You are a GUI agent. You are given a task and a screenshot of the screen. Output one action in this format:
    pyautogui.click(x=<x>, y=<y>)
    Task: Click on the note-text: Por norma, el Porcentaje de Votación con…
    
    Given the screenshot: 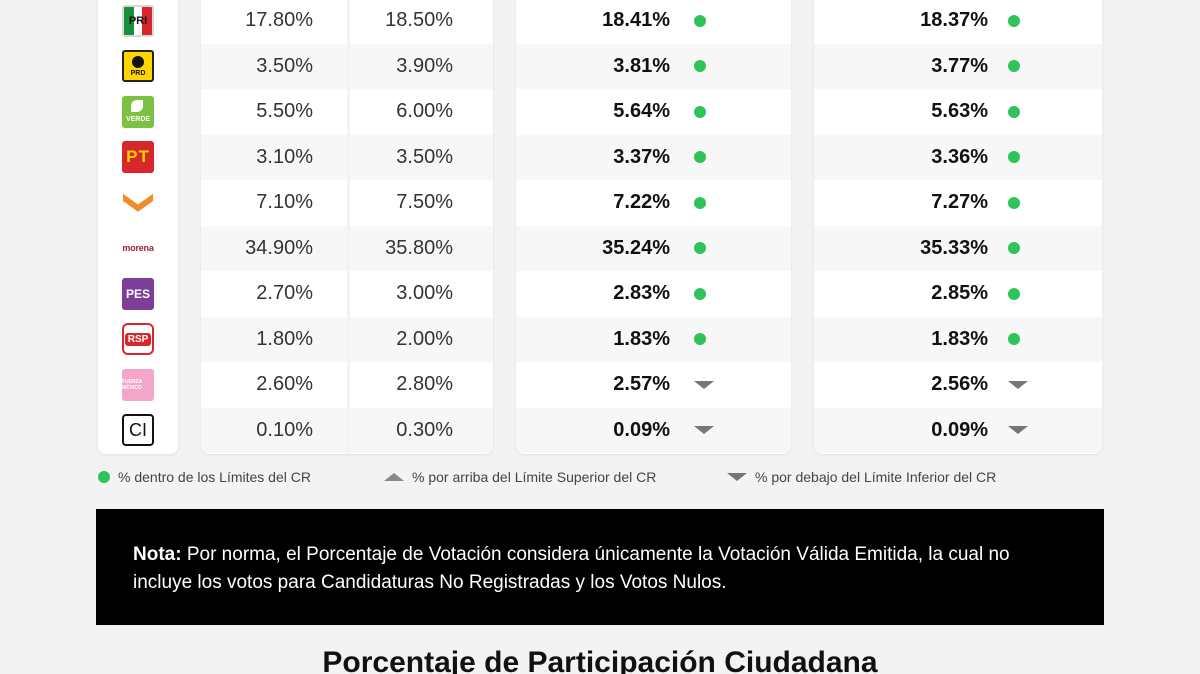 What is the action you would take?
    pyautogui.click(x=571, y=568)
    